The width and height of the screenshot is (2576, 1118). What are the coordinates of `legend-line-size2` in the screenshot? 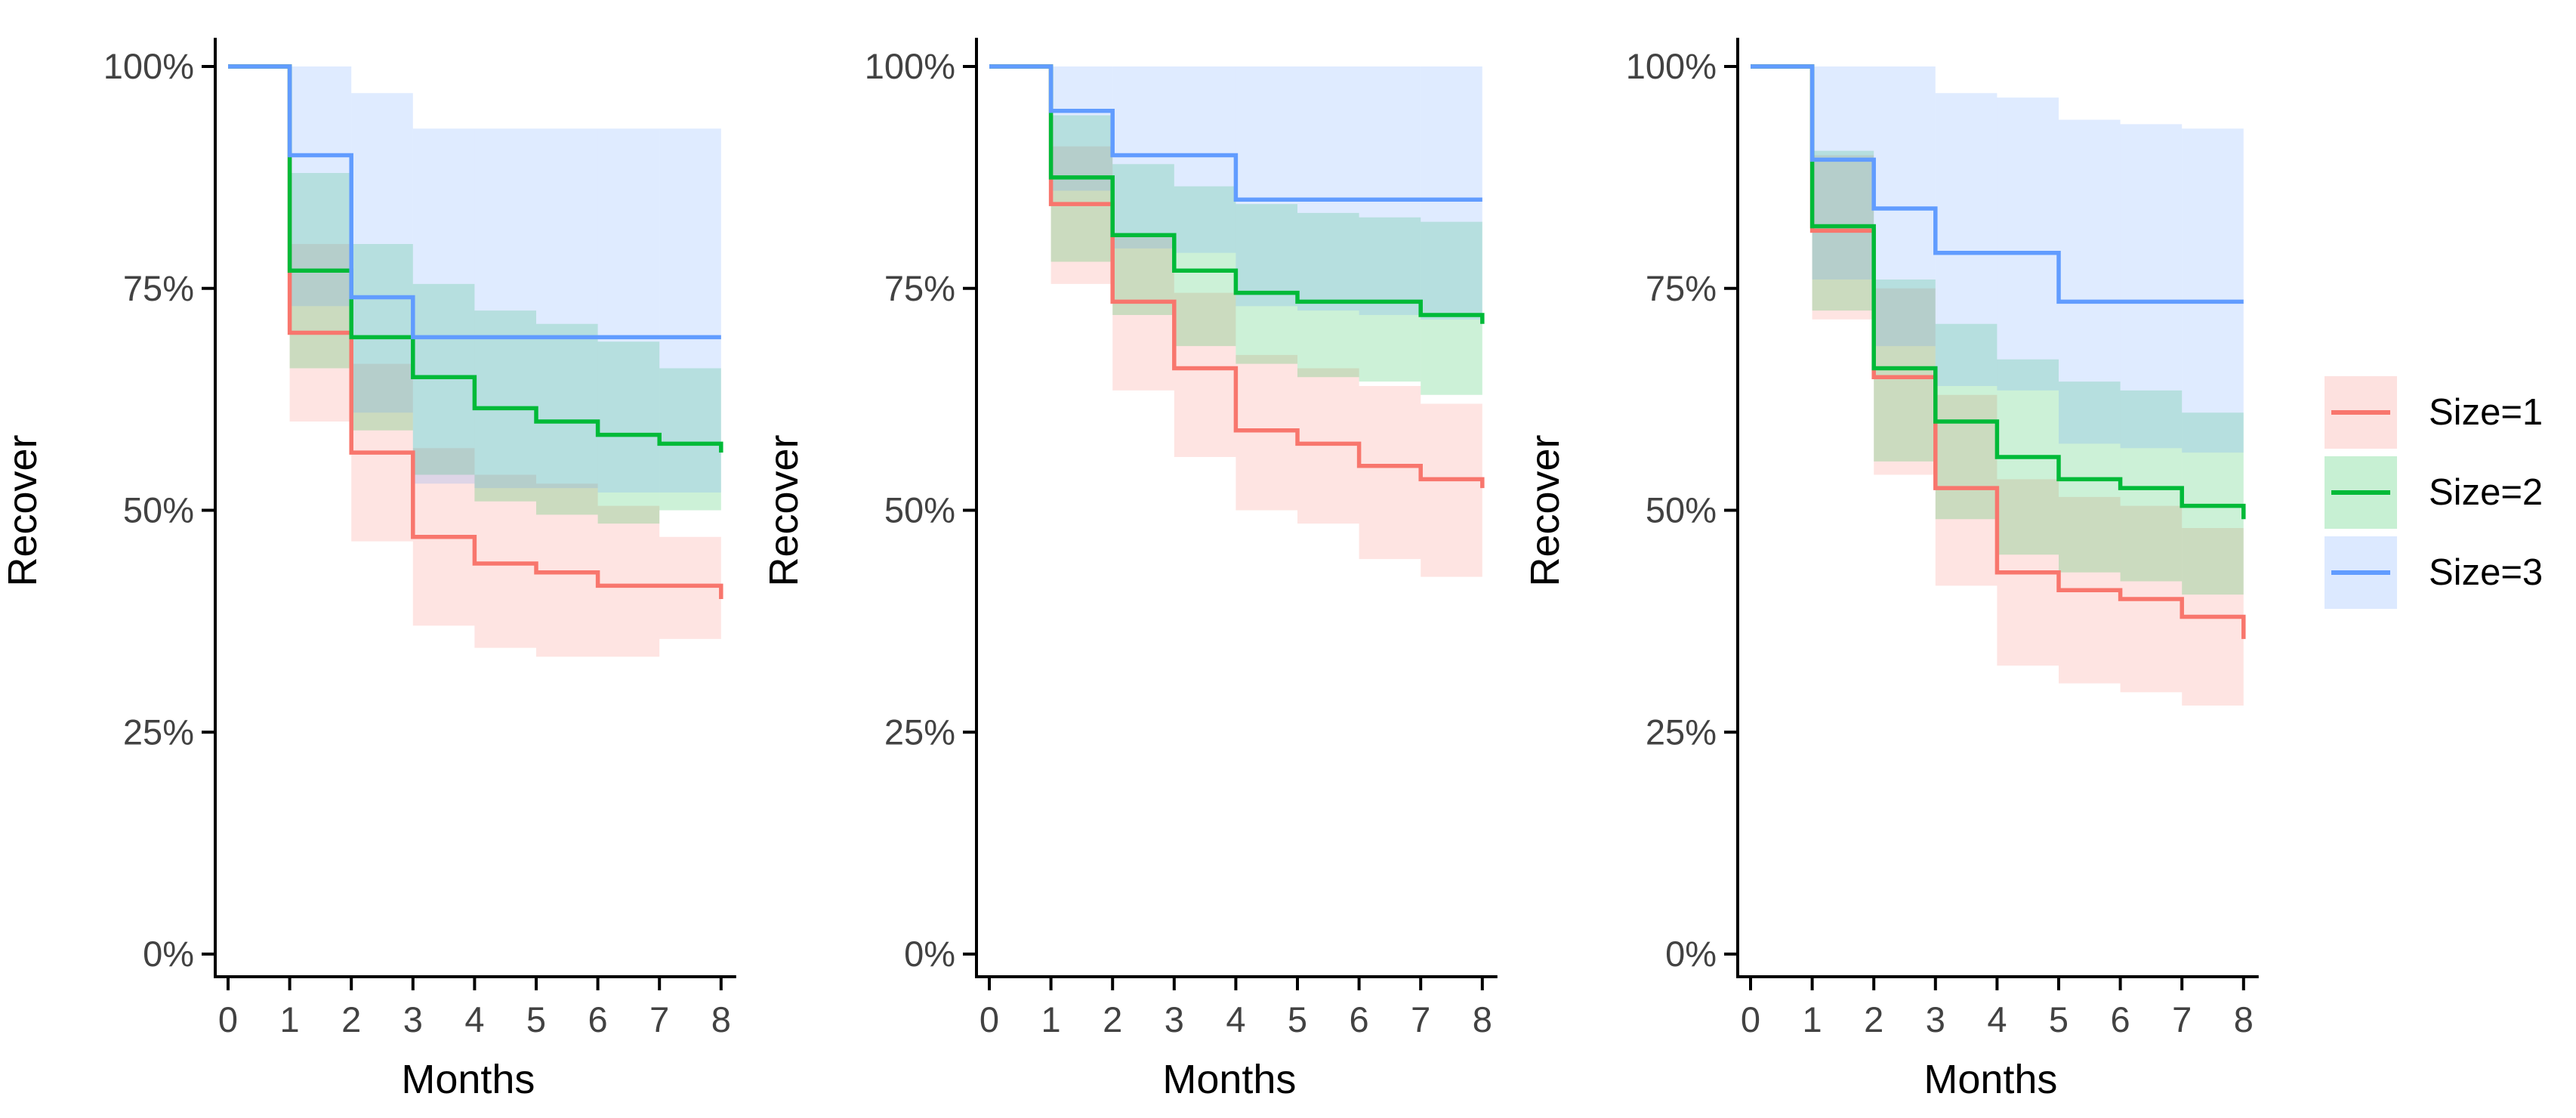 It's located at (2360, 492).